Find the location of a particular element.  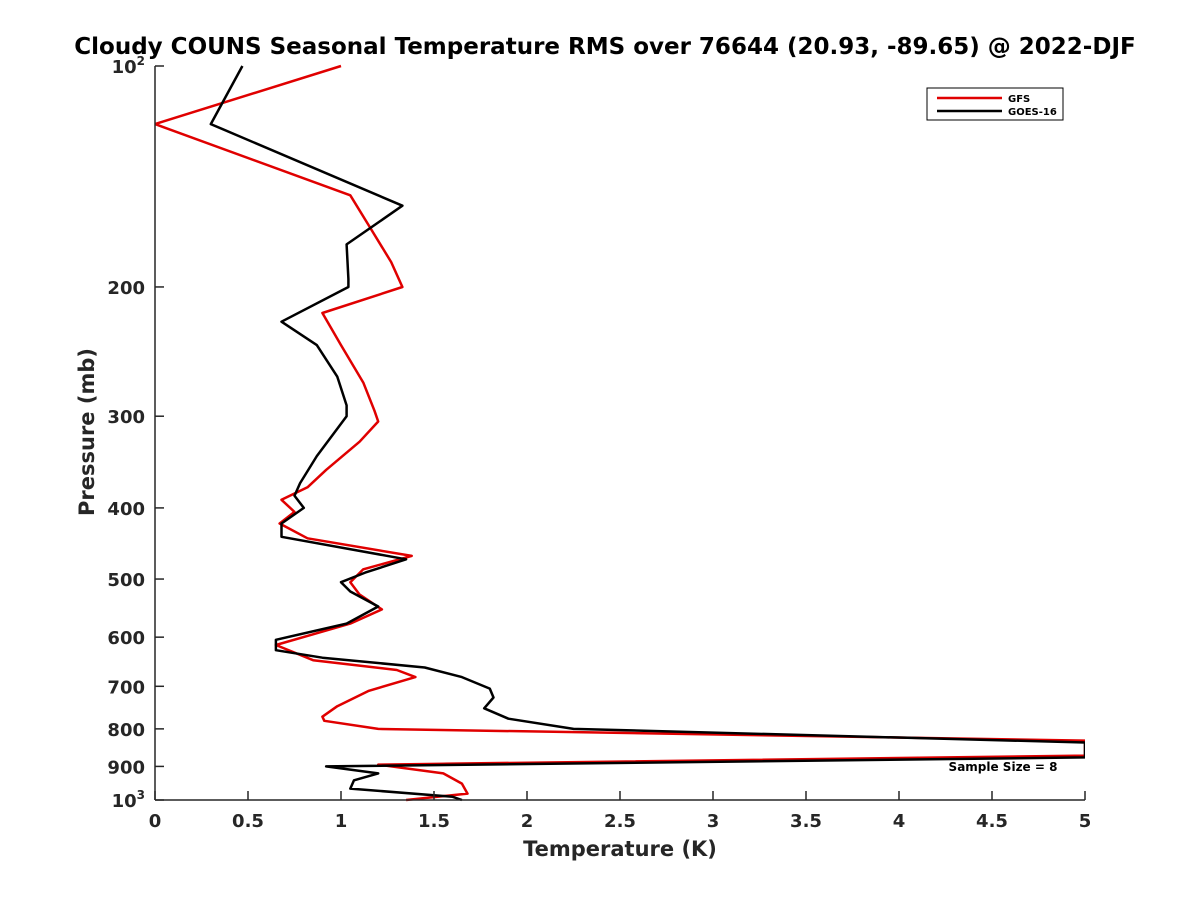

y-tick-label: 900 is located at coordinates (126, 767).